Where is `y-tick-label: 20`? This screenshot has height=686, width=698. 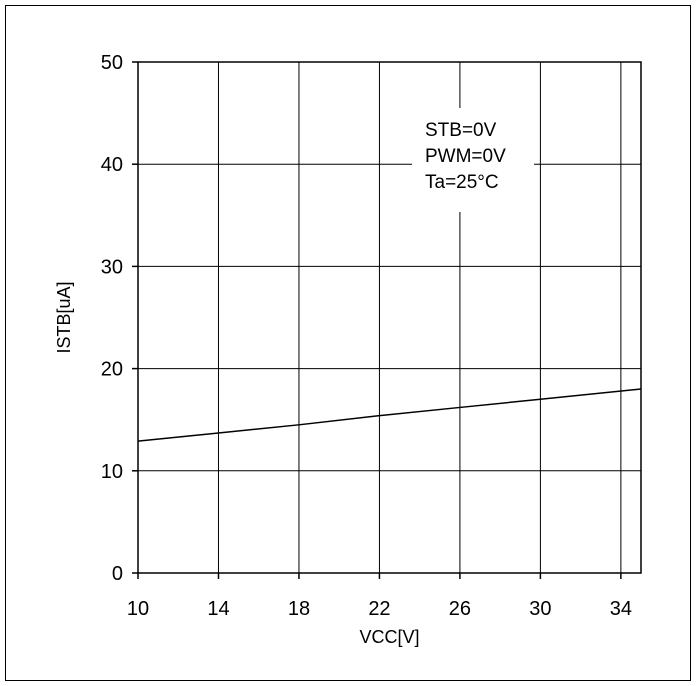 y-tick-label: 20 is located at coordinates (112, 370).